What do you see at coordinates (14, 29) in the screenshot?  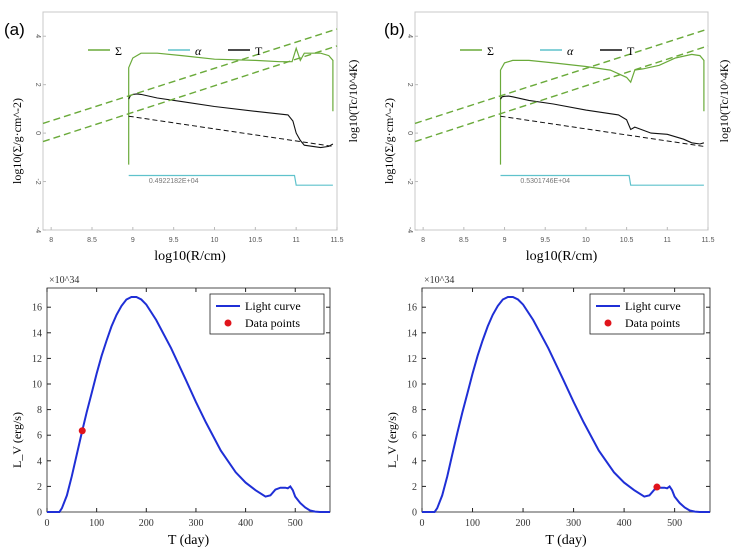 I see `panel-label: (a)` at bounding box center [14, 29].